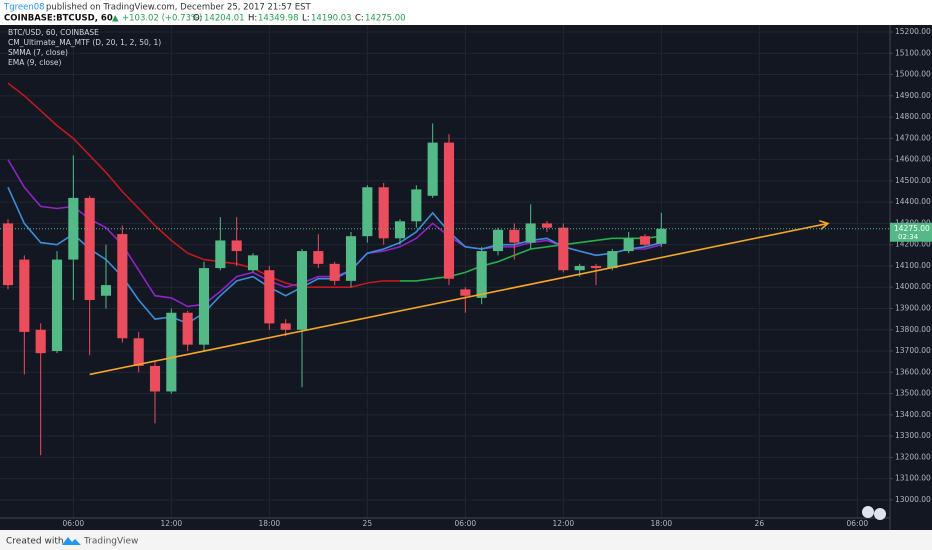  What do you see at coordinates (466, 12) in the screenshot?
I see `header-bar` at bounding box center [466, 12].